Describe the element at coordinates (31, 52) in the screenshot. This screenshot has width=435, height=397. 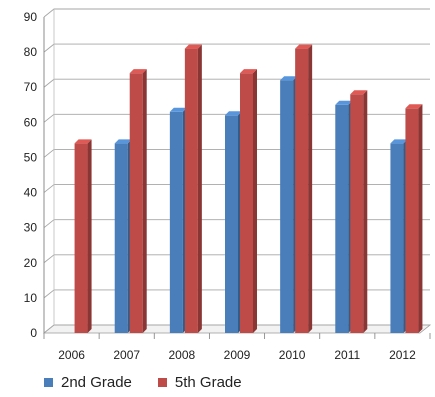
I see `y-tick-label: 80` at that location.